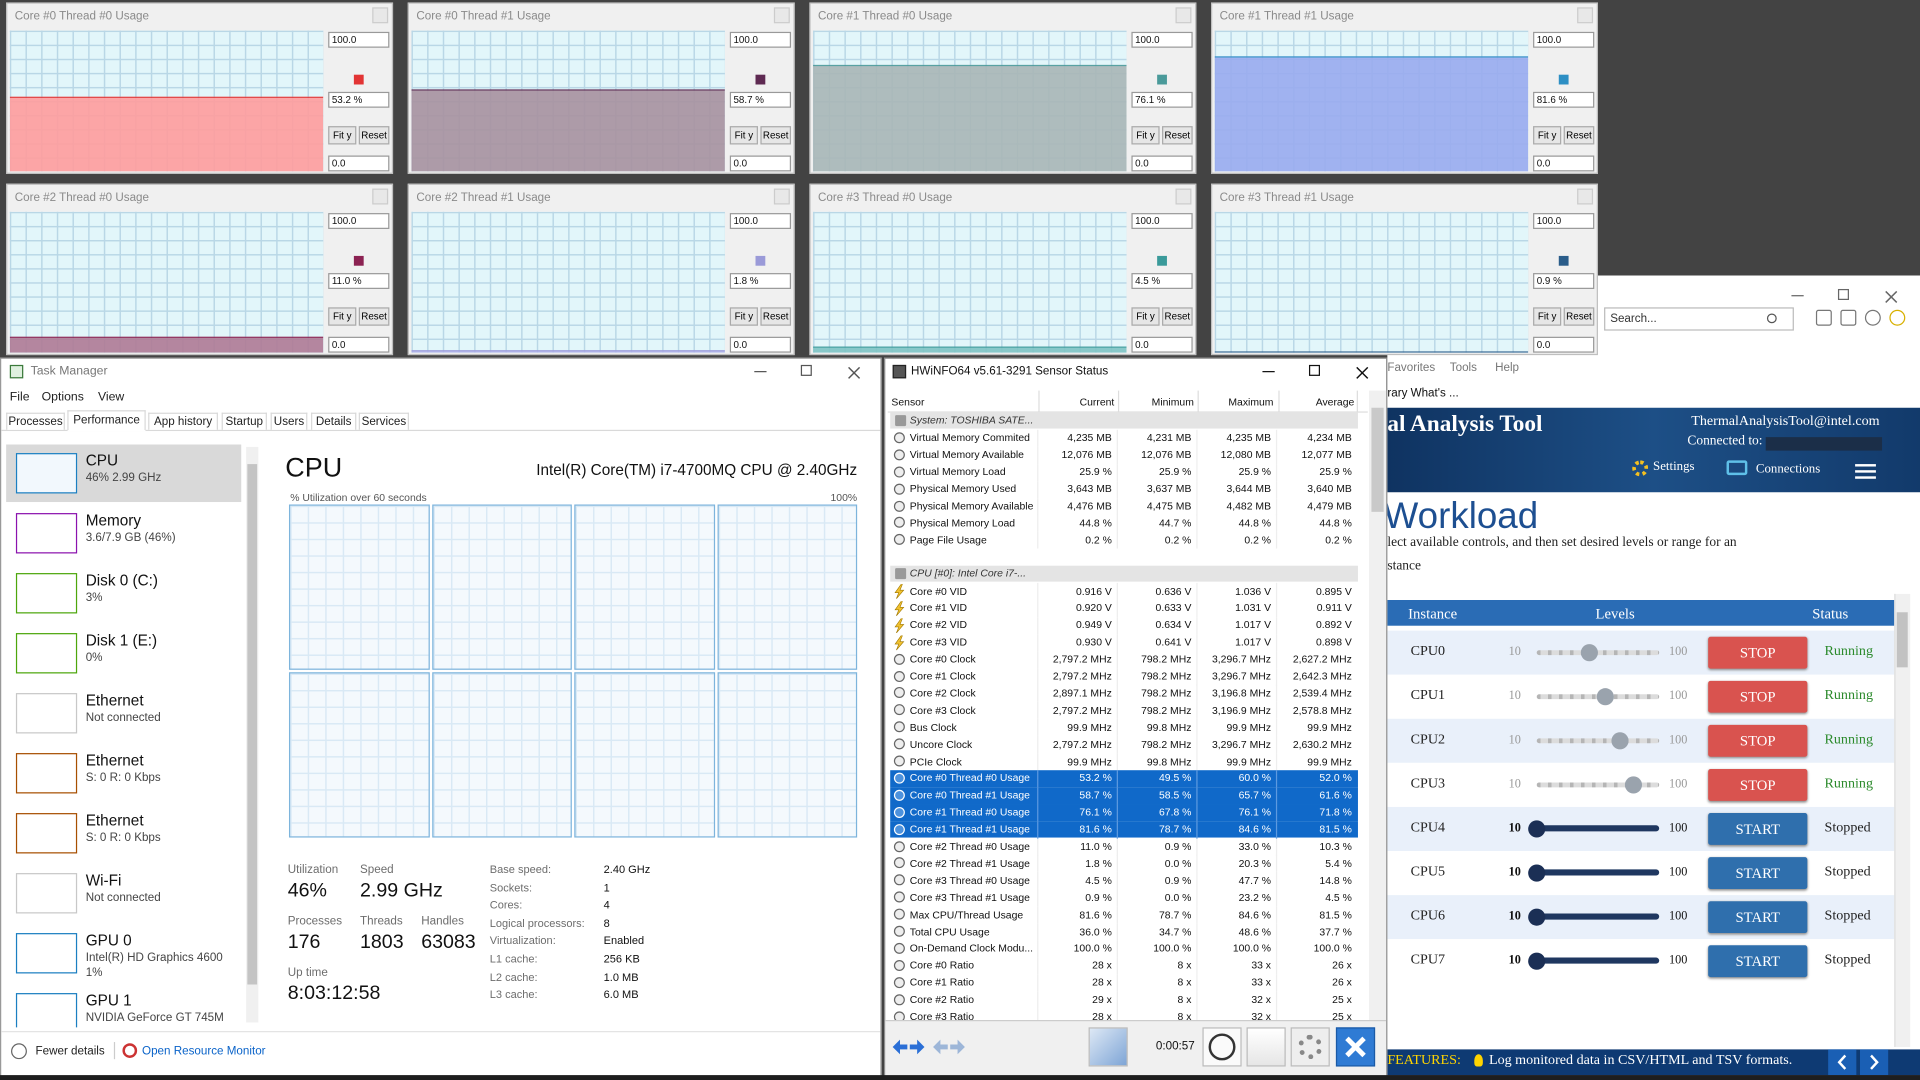  I want to click on sensor-row: Core #1 VID 0.920 V 0.633 V 1.031 V 0.911 V, so click(1124, 608).